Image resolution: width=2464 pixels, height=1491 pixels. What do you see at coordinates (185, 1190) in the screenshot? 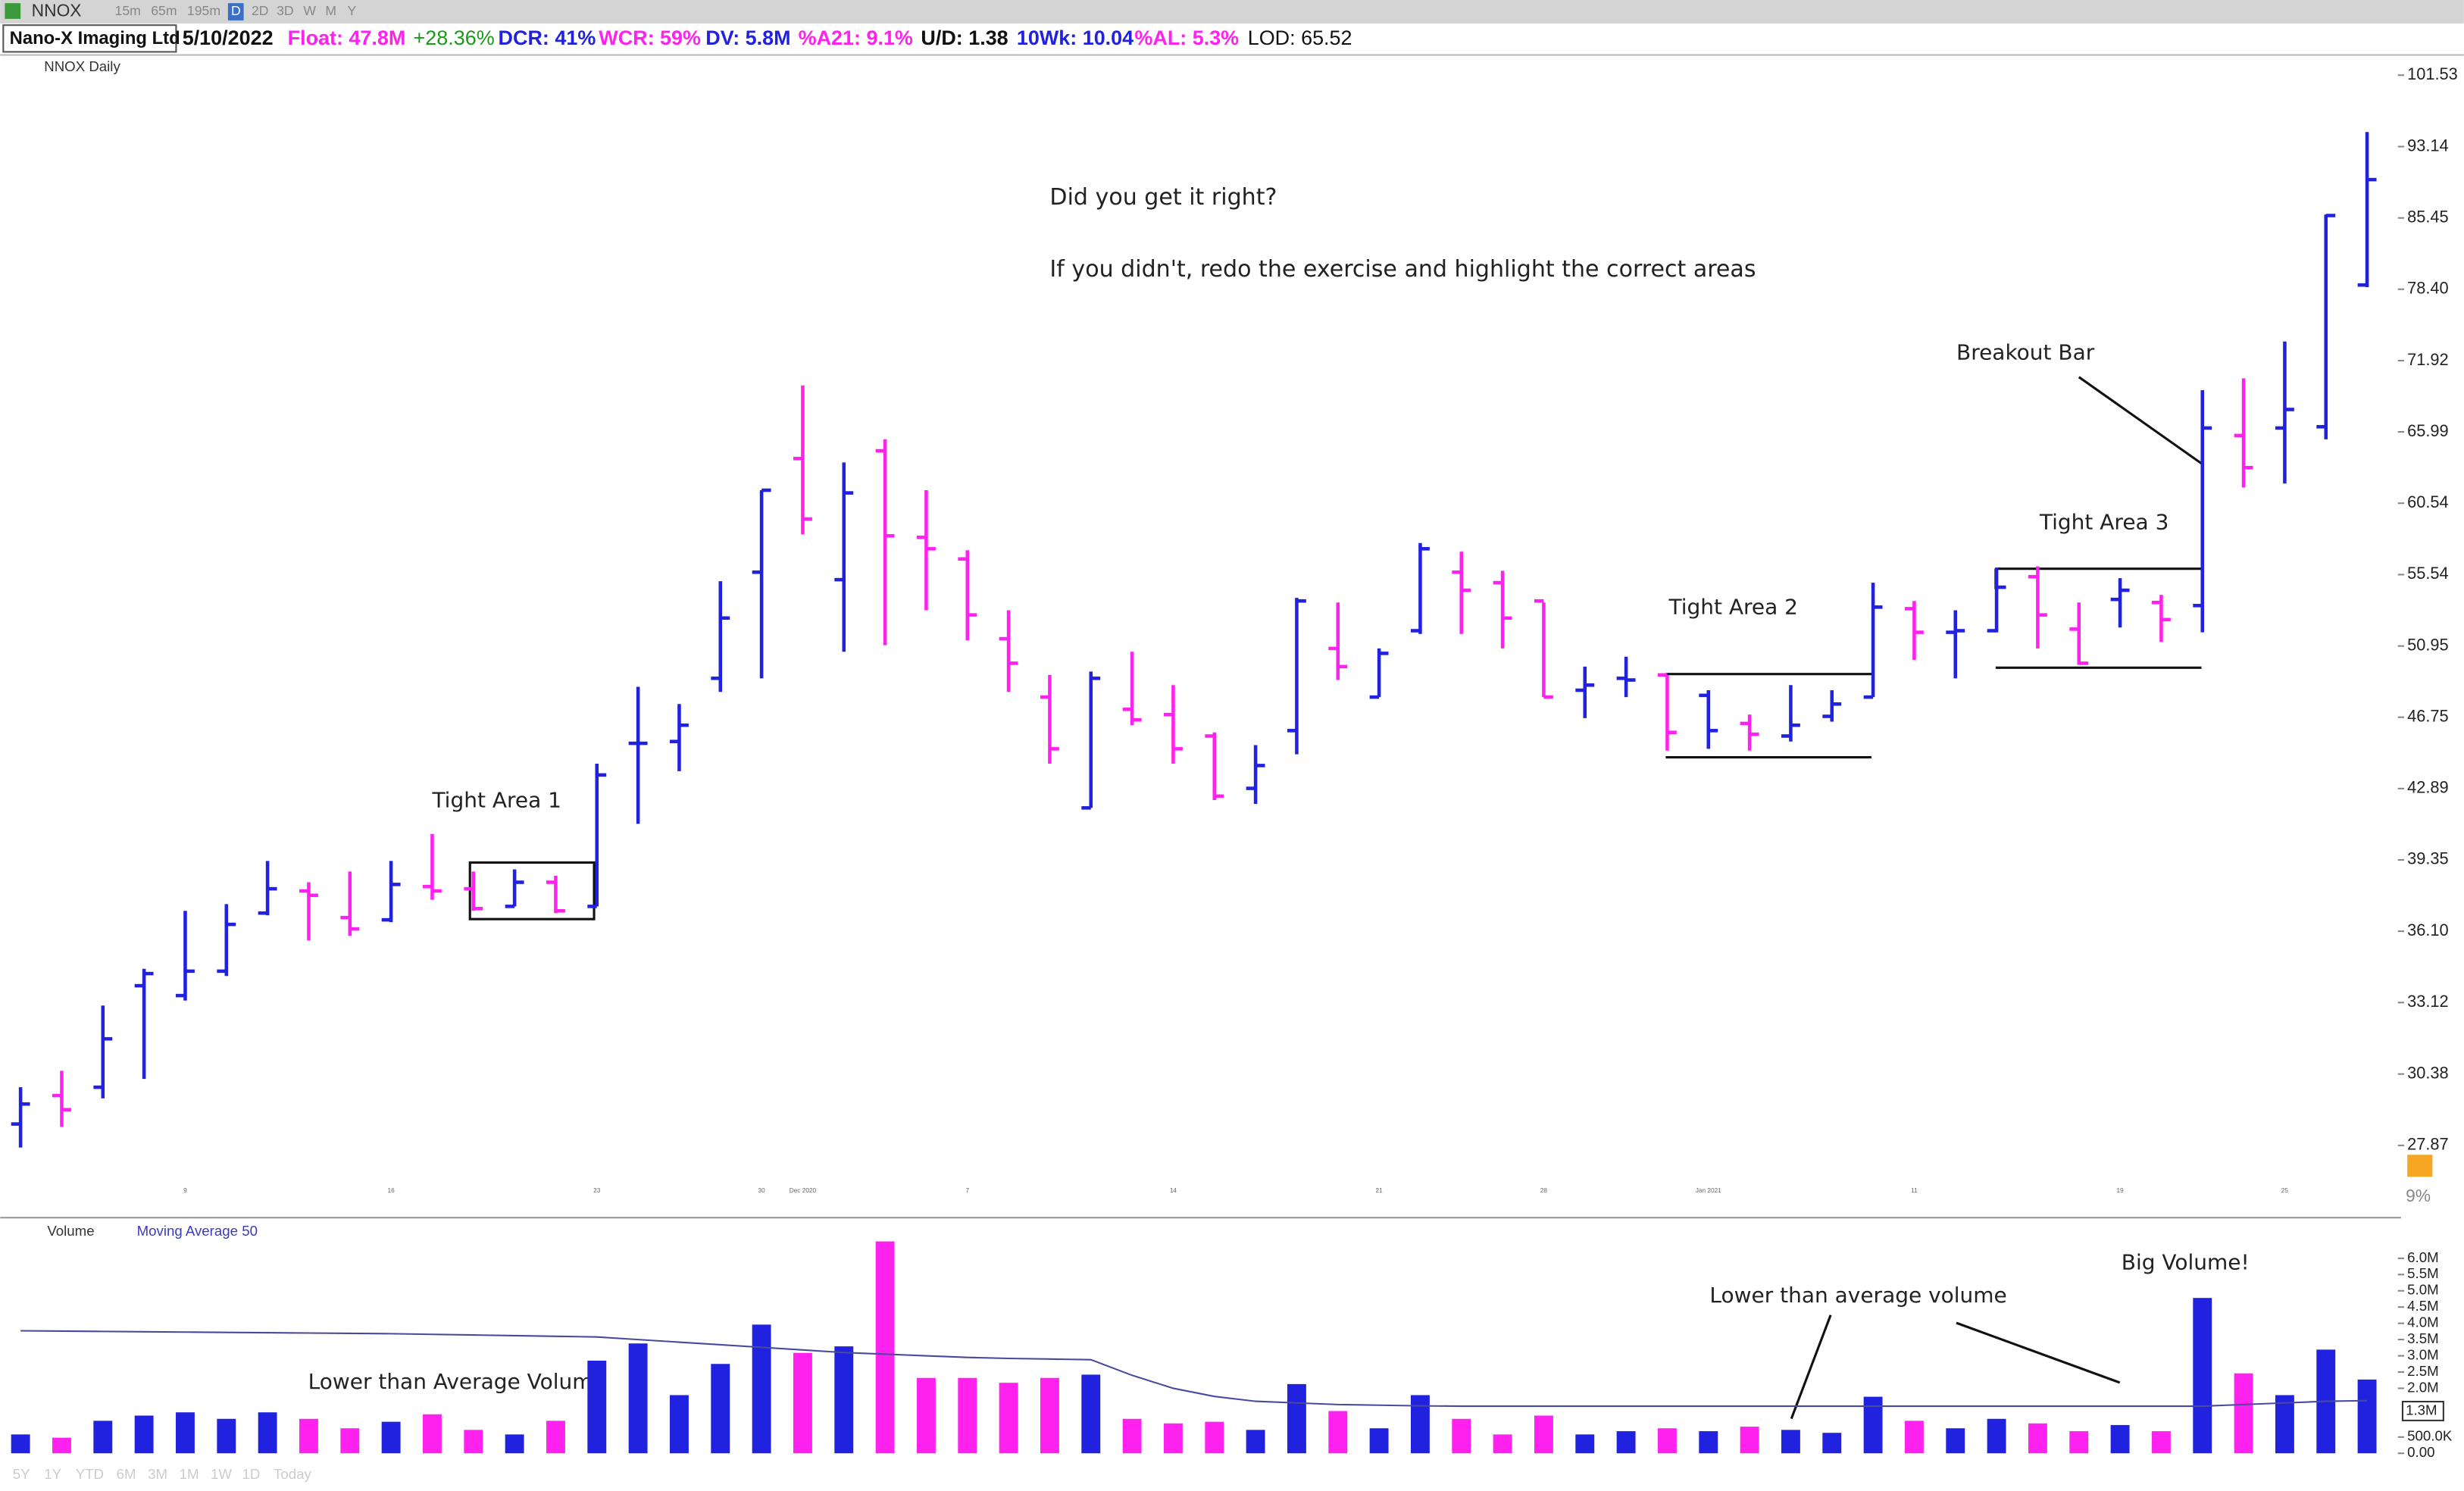
I see `x-tick-label: 9` at bounding box center [185, 1190].